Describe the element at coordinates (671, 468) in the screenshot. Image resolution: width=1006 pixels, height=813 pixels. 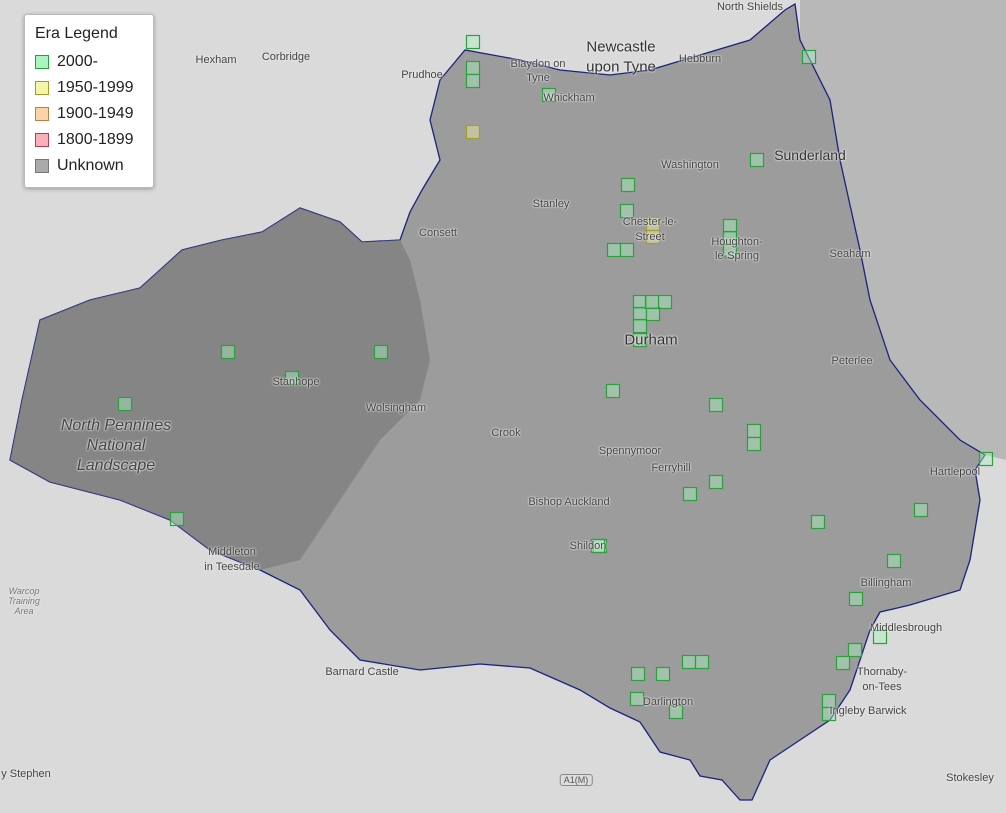
I see `place-label: Ferryhill` at that location.